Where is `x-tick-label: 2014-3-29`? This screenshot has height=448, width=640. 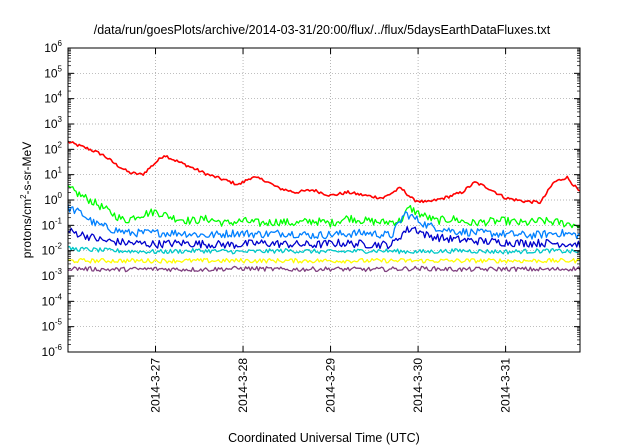
x-tick-label: 2014-3-29 is located at coordinates (331, 385).